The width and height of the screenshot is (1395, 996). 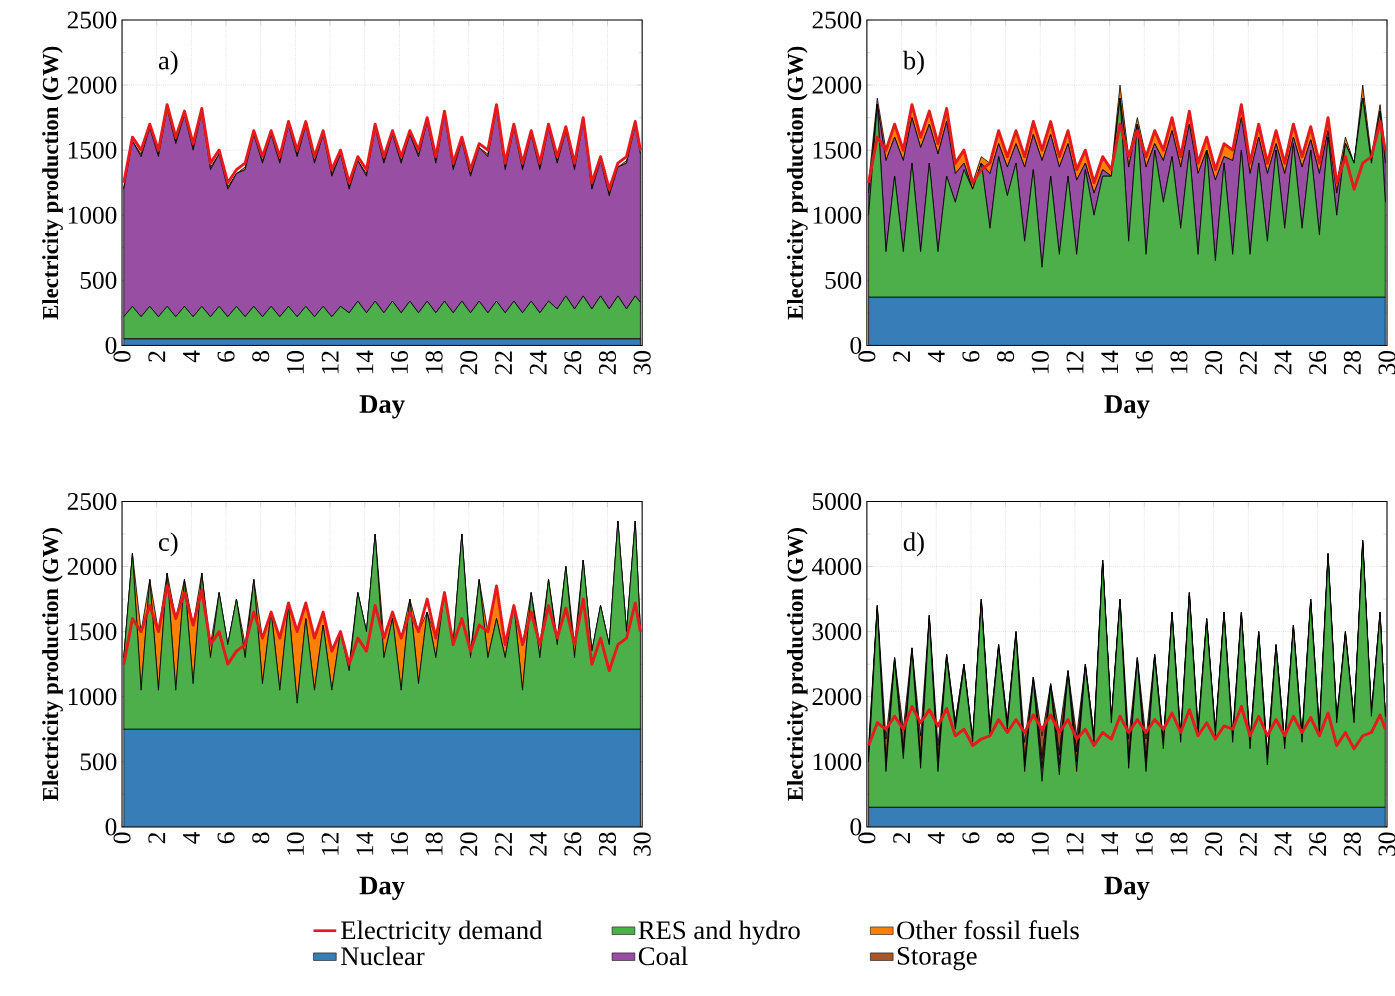 I want to click on annotation: b), so click(x=913, y=62).